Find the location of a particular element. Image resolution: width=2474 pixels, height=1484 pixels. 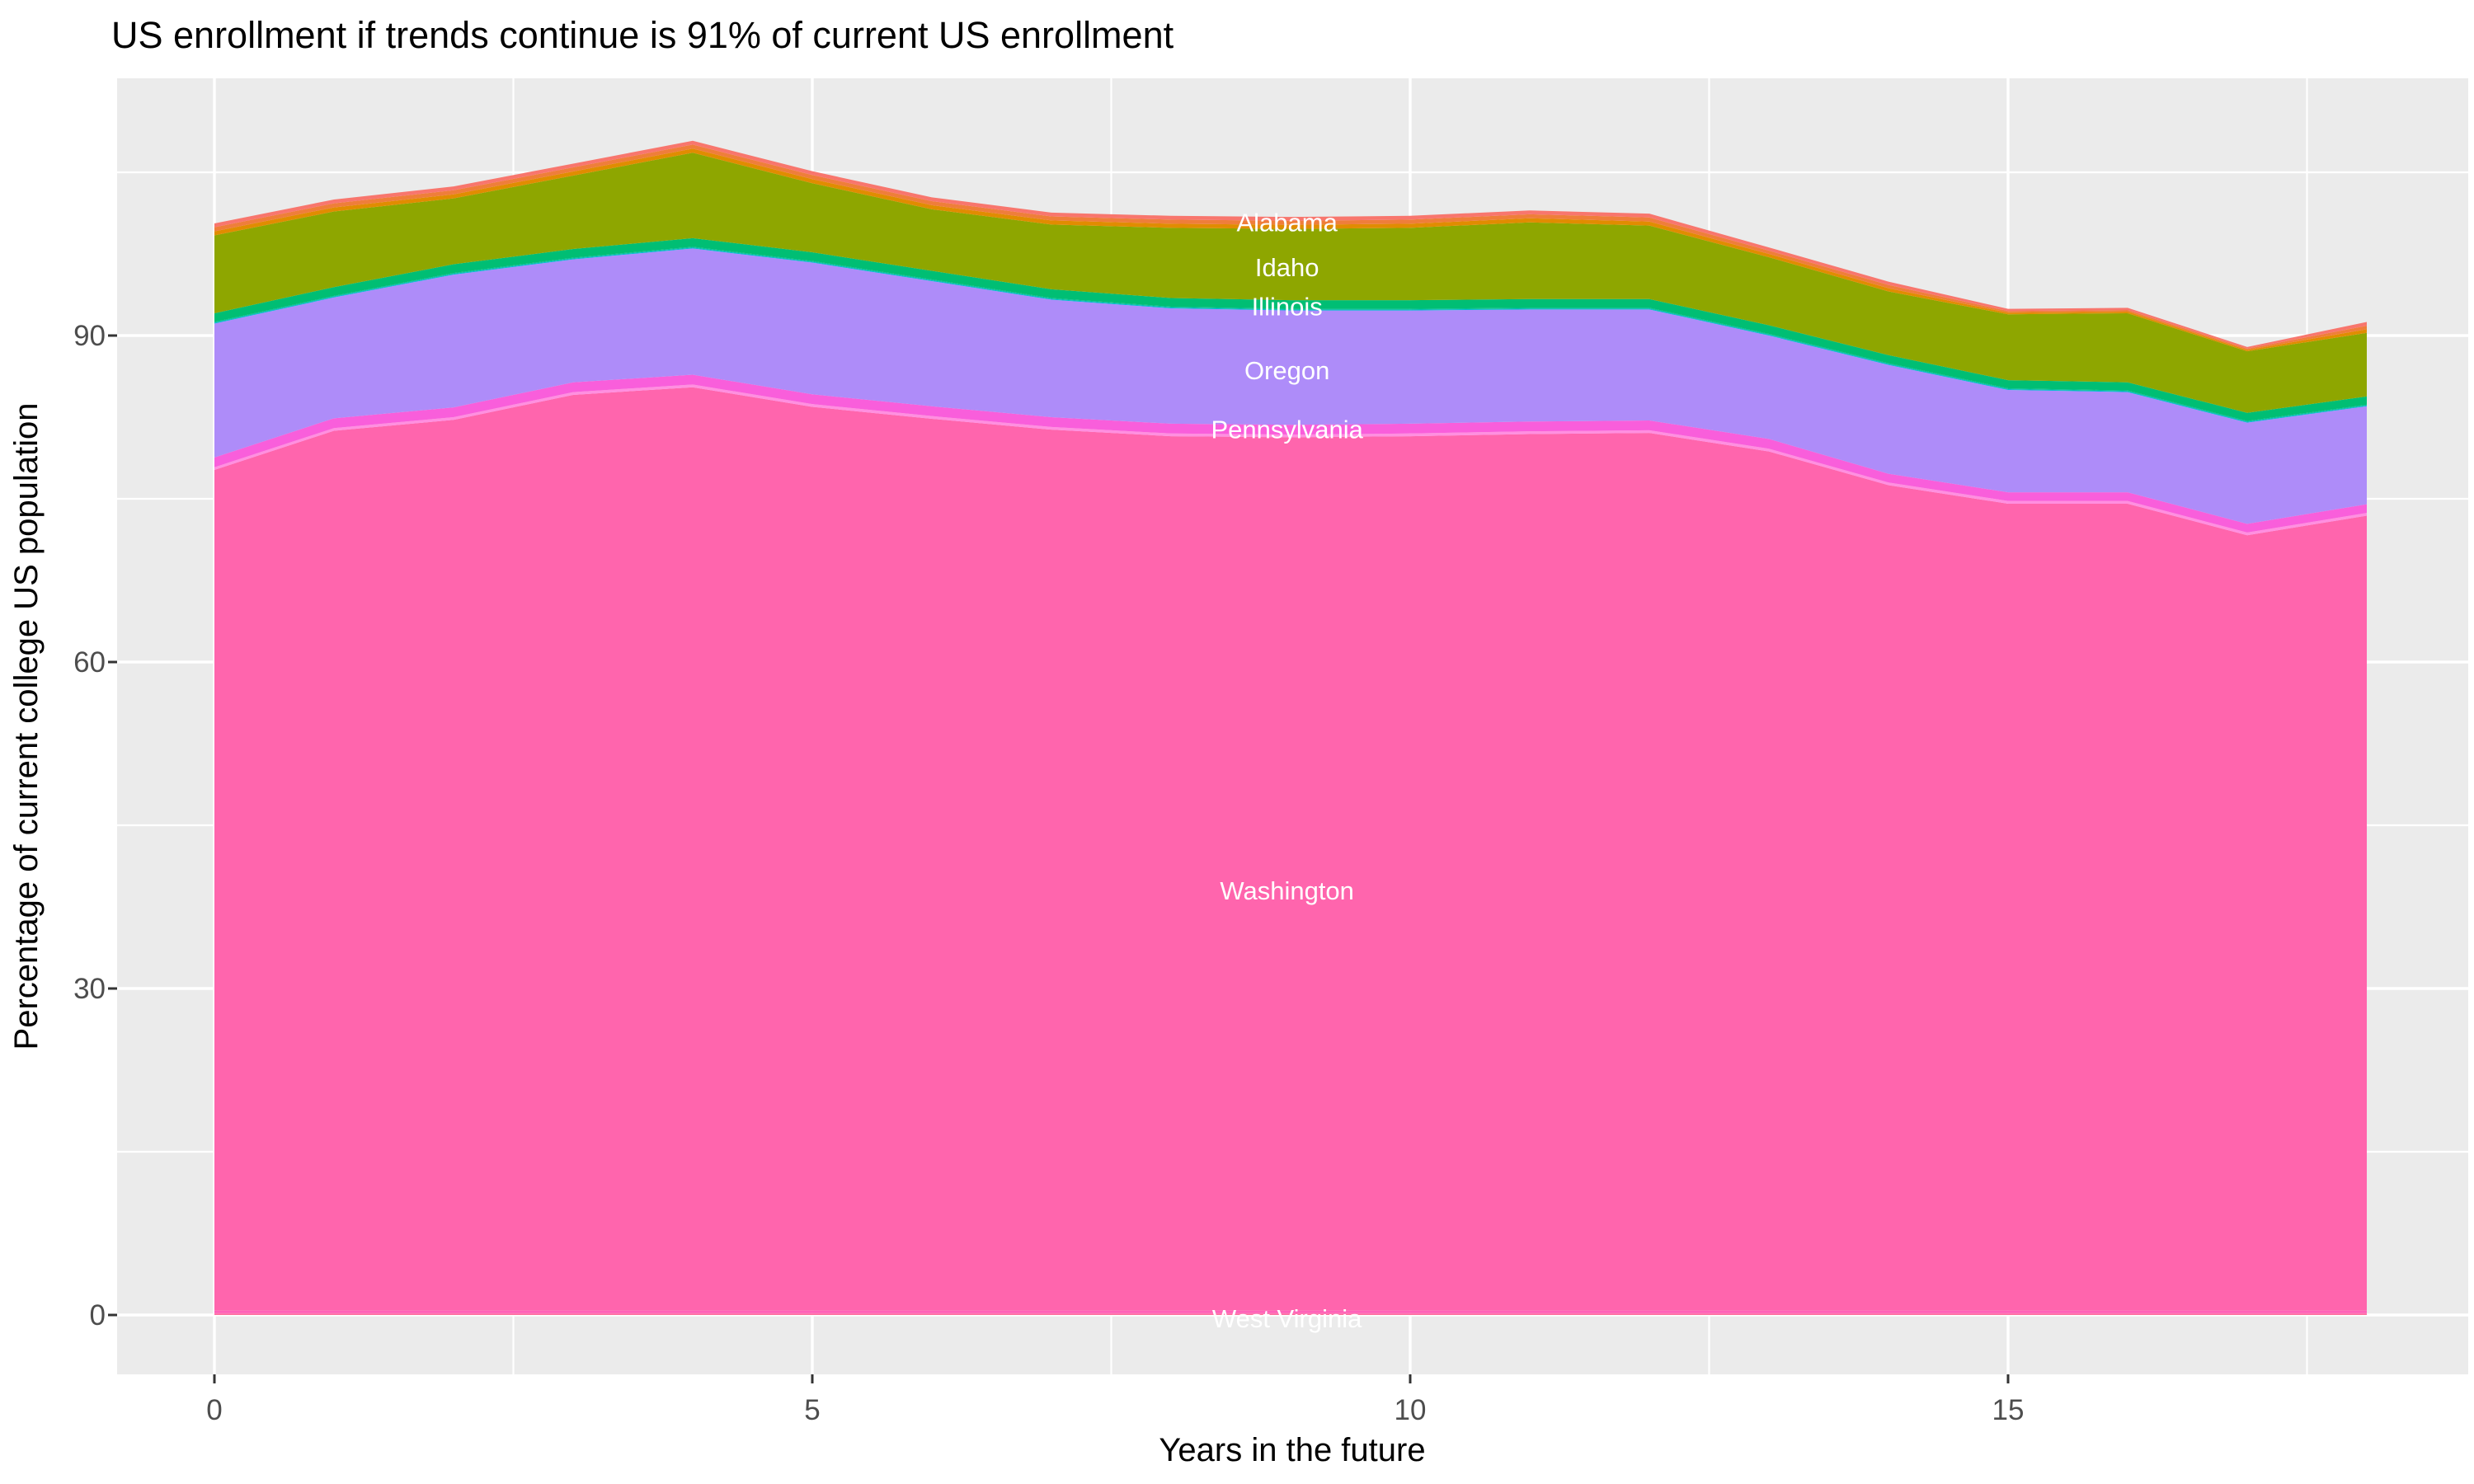

y-tick-labels: 0 30 60 90 is located at coordinates (89, 825).